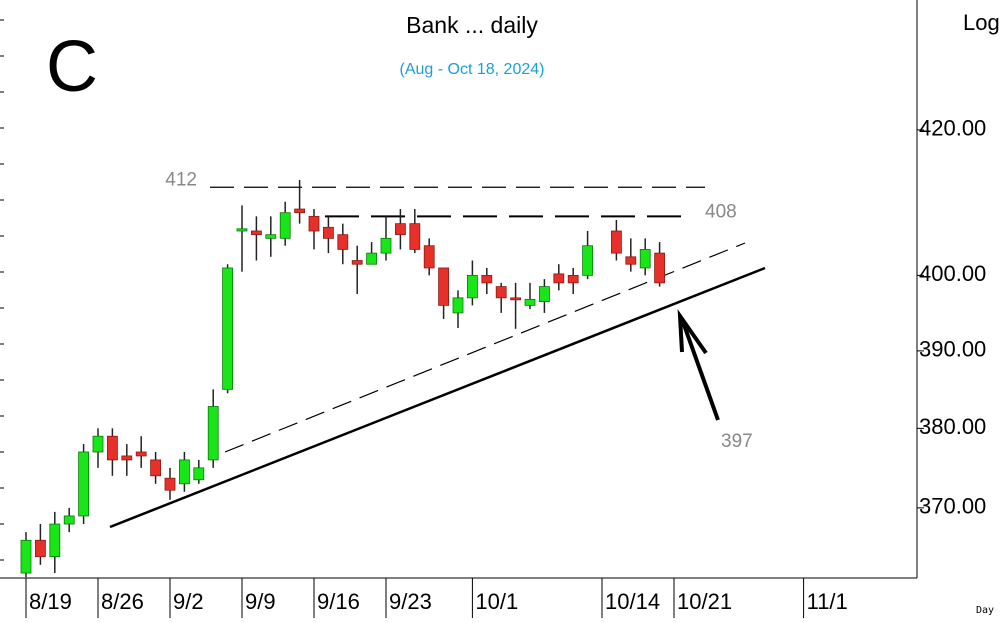 The width and height of the screenshot is (1005, 623). What do you see at coordinates (952, 349) in the screenshot?
I see `y-tick-label: 390.00` at bounding box center [952, 349].